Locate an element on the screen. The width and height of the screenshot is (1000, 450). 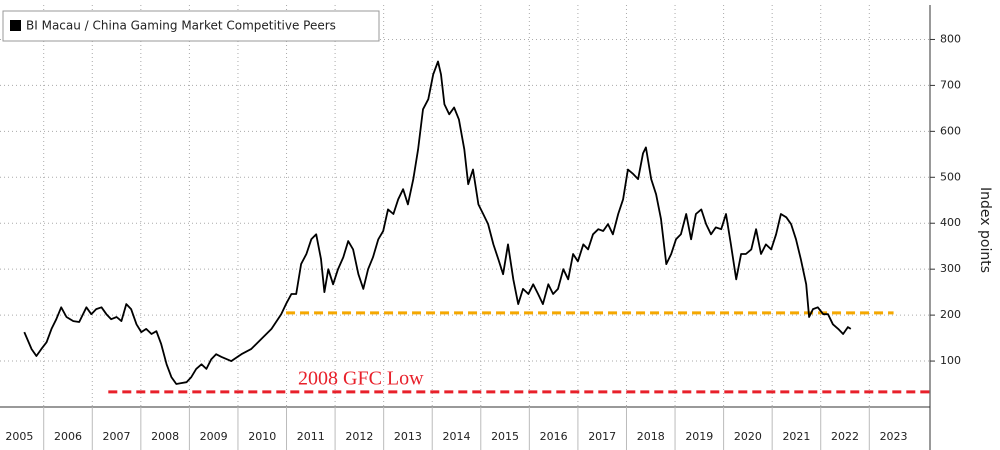
x-tick-label: 2023 is located at coordinates (894, 436).